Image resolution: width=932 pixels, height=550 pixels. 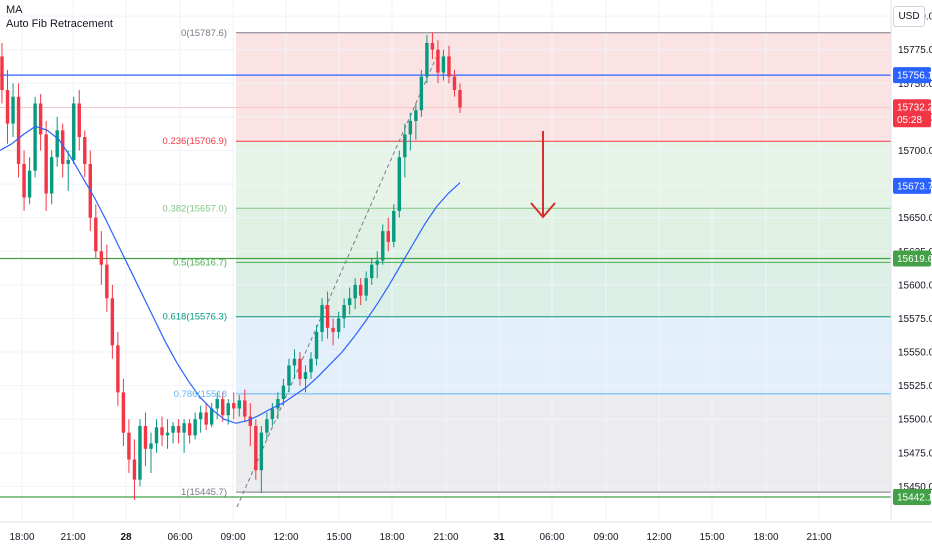 I want to click on time-tick-label: 31, so click(x=499, y=537).